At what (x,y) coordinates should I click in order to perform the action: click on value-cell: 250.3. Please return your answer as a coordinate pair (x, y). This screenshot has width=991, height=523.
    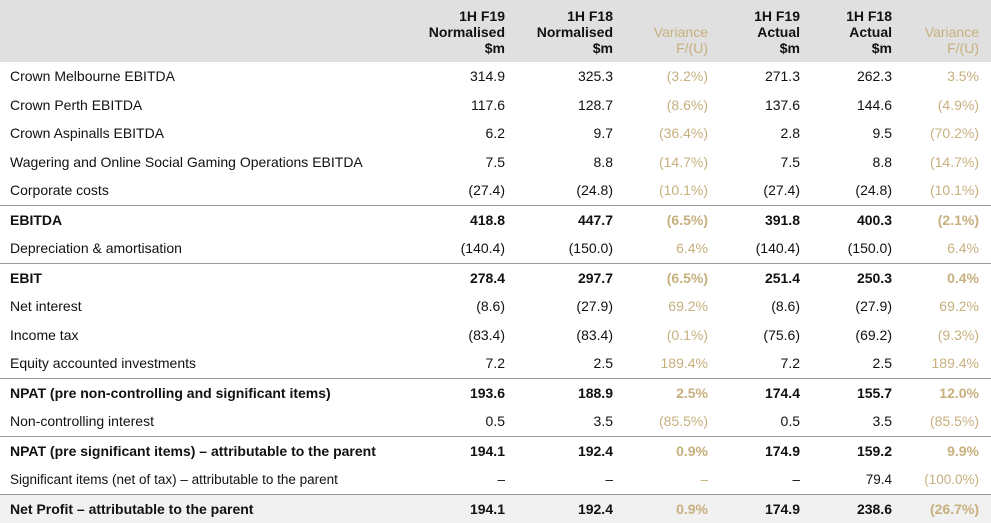
    Looking at the image, I should click on (858, 277).